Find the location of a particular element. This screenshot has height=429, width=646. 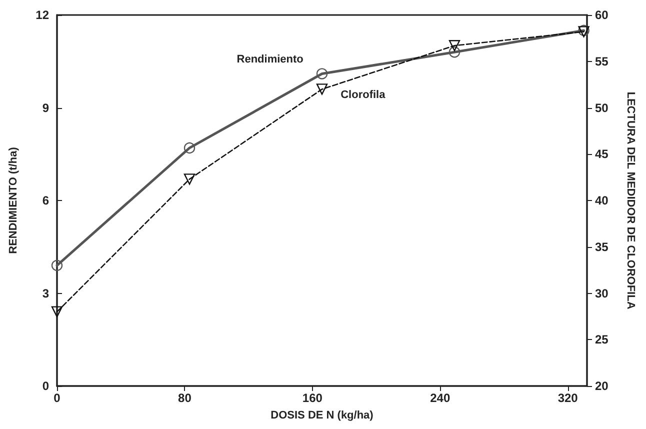

x-axis-title: DOSIS DE N (kg/ha) is located at coordinates (322, 416).